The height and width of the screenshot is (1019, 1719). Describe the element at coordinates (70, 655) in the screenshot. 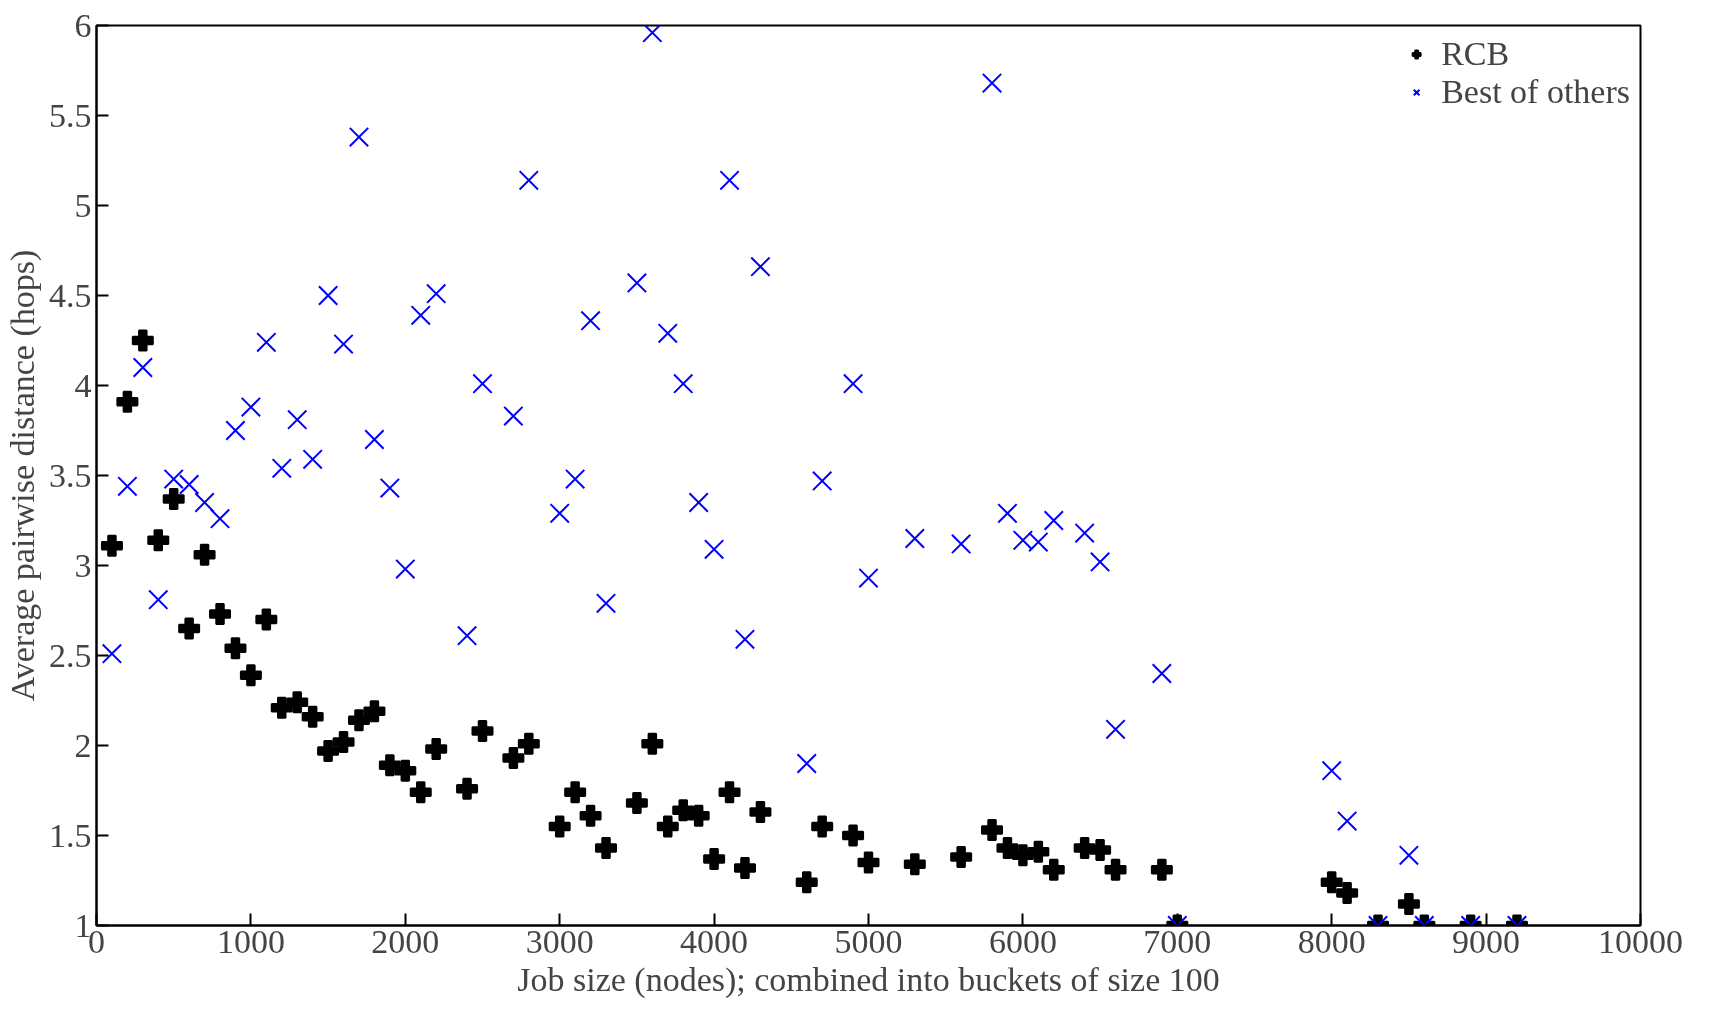

I see `y-tick-label: 2.5` at that location.